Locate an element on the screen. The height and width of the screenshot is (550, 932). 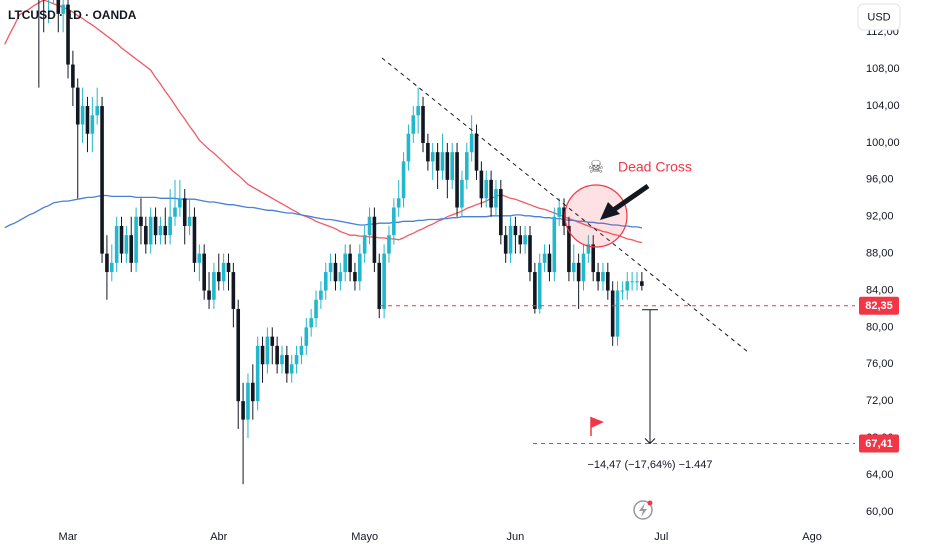
price-badge is located at coordinates (879, 443).